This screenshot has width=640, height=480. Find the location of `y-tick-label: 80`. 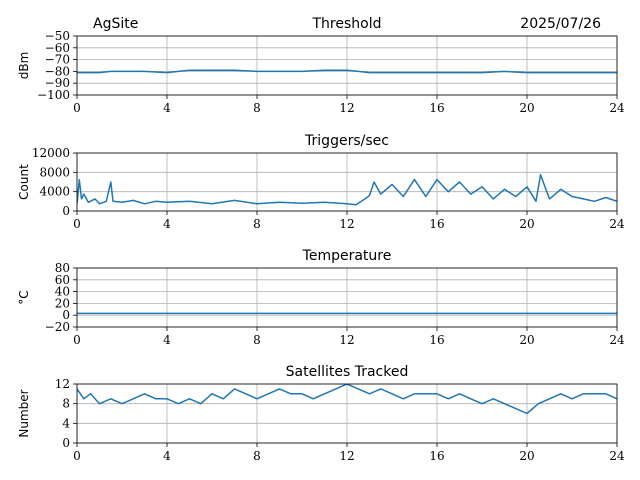

y-tick-label: 80 is located at coordinates (62, 268).